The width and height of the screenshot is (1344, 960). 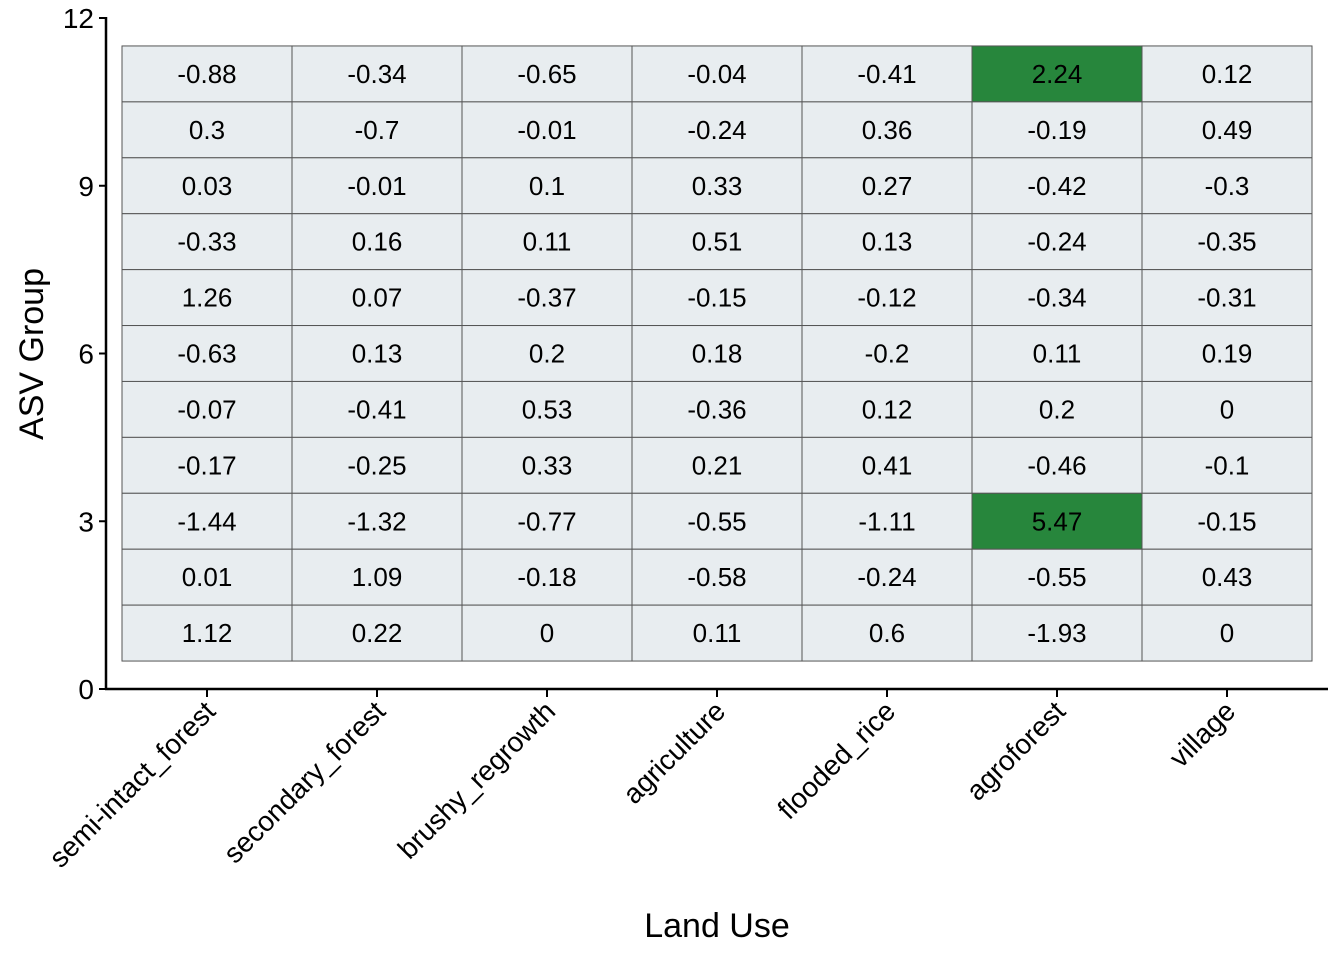 What do you see at coordinates (476, 779) in the screenshot?
I see `x-tick-label: brushy_regrowth` at bounding box center [476, 779].